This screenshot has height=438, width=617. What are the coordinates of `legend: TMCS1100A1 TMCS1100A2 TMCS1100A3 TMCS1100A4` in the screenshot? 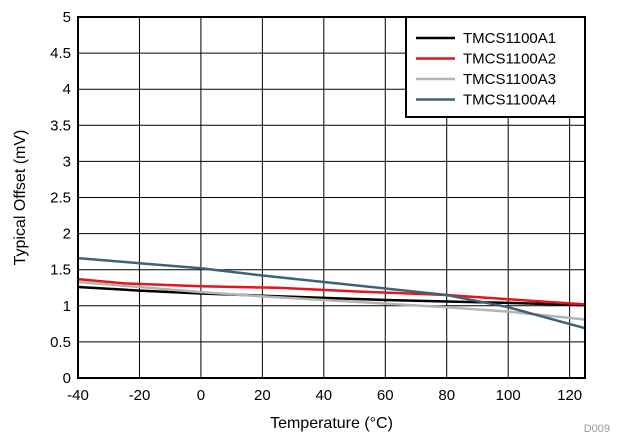 It's located at (495, 67).